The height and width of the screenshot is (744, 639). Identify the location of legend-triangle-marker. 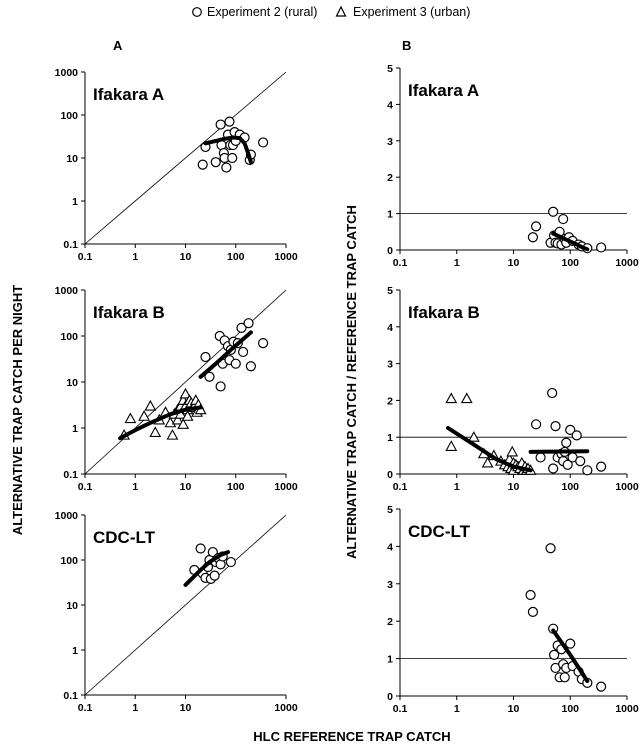
(341, 11).